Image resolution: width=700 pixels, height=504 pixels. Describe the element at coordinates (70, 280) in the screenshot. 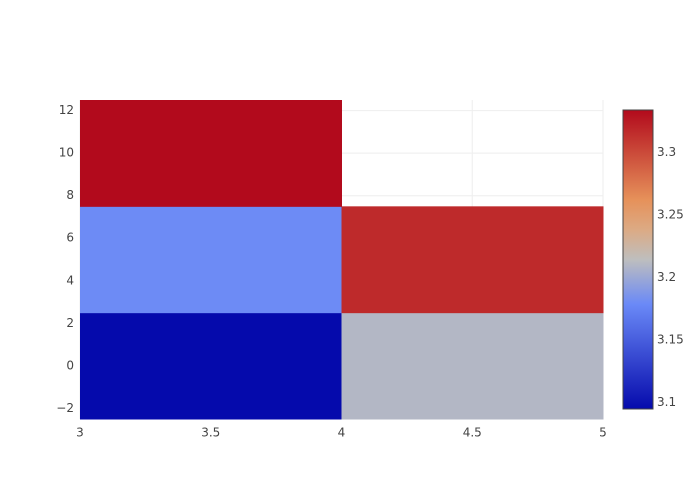

I see `y-tick-label: 4` at that location.